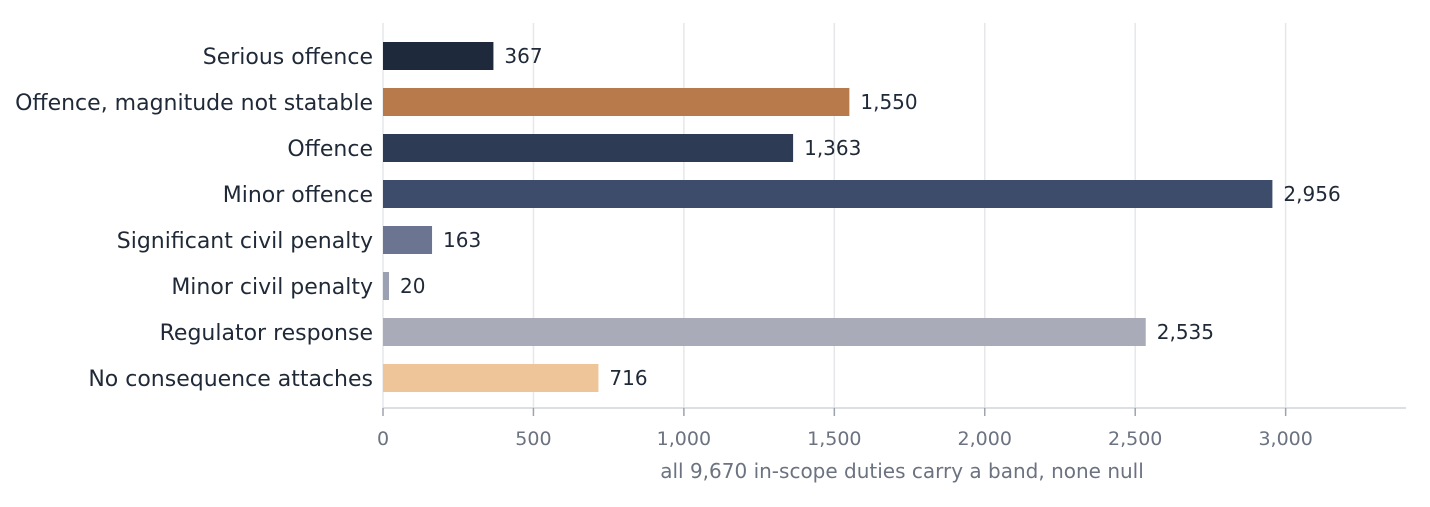  I want to click on category-label-3: Minor offence, so click(298, 195).